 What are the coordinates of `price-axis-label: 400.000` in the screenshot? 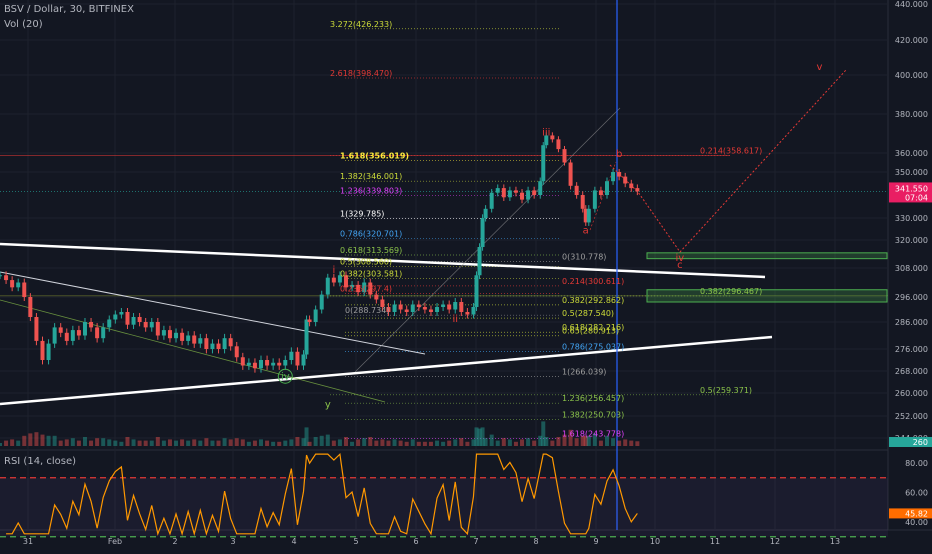 It's located at (911, 75).